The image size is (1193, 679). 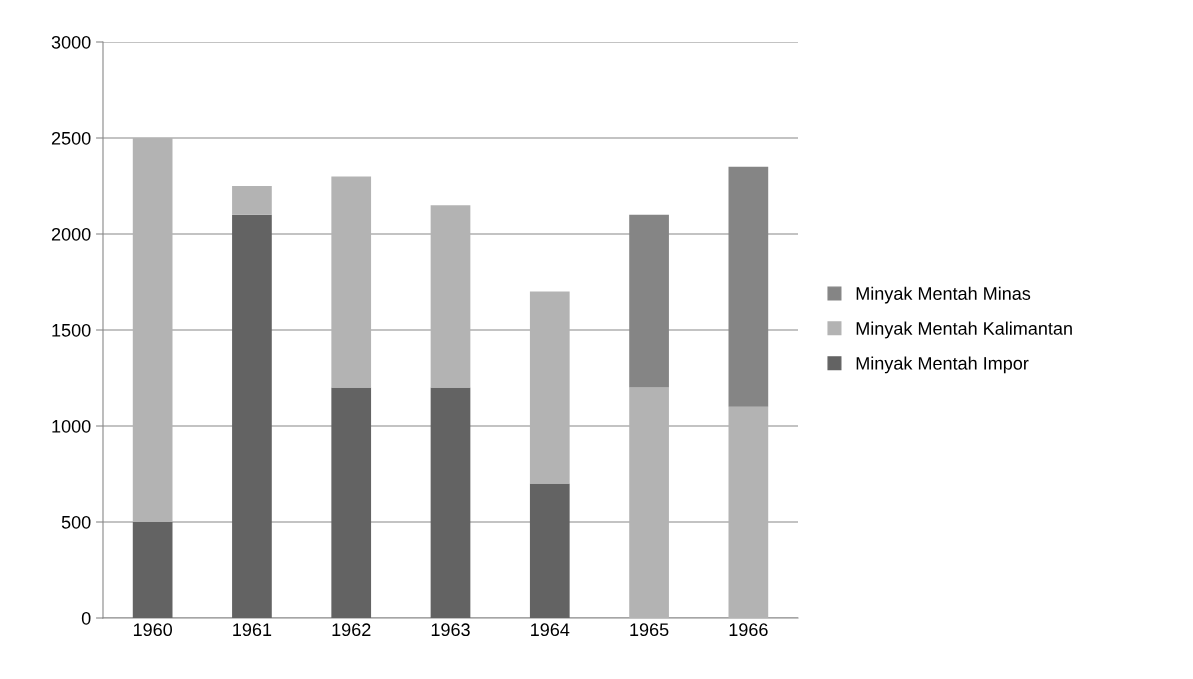 What do you see at coordinates (153, 630) in the screenshot?
I see `x-tick-label: 1960` at bounding box center [153, 630].